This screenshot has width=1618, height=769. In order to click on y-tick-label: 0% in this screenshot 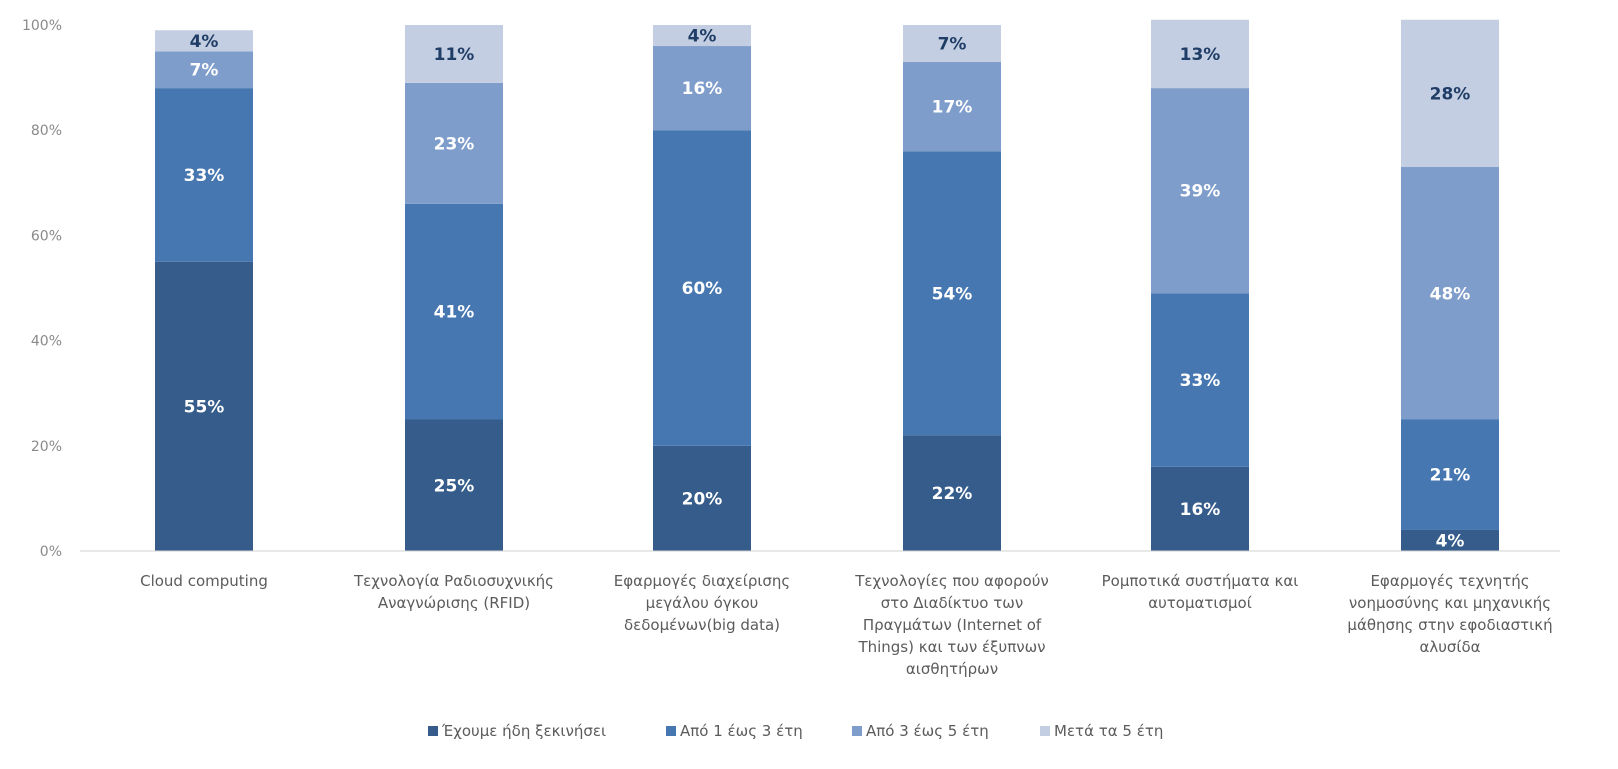, I will do `click(51, 552)`.